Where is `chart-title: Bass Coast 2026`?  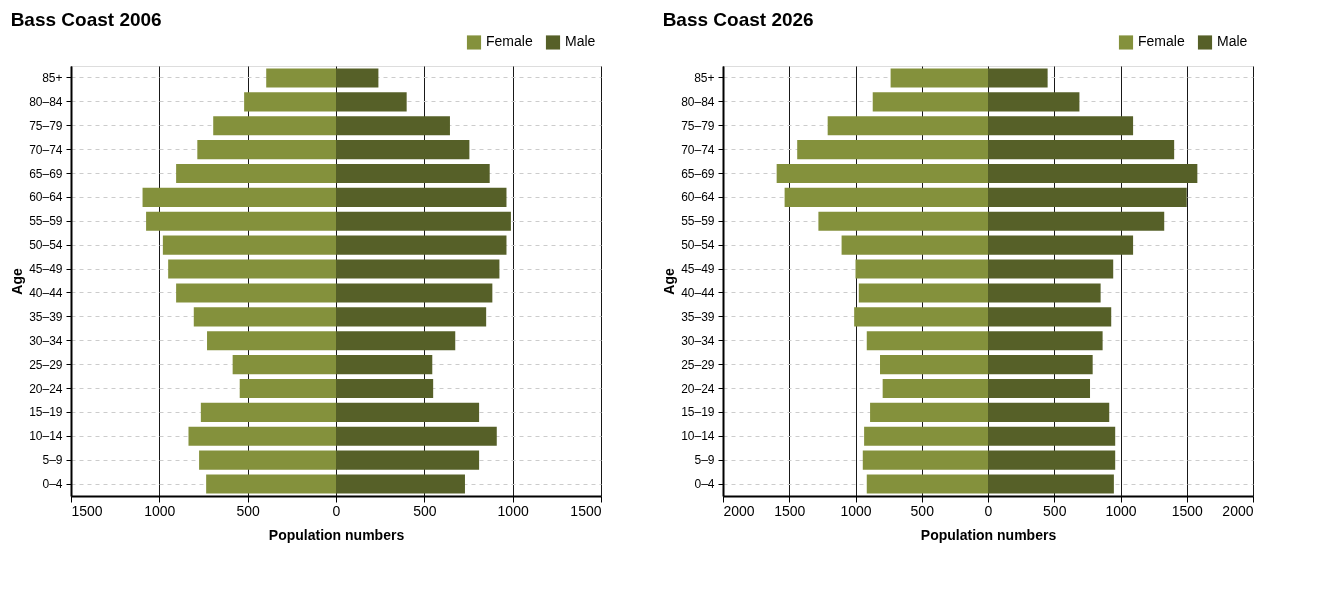 chart-title: Bass Coast 2026 is located at coordinates (738, 19).